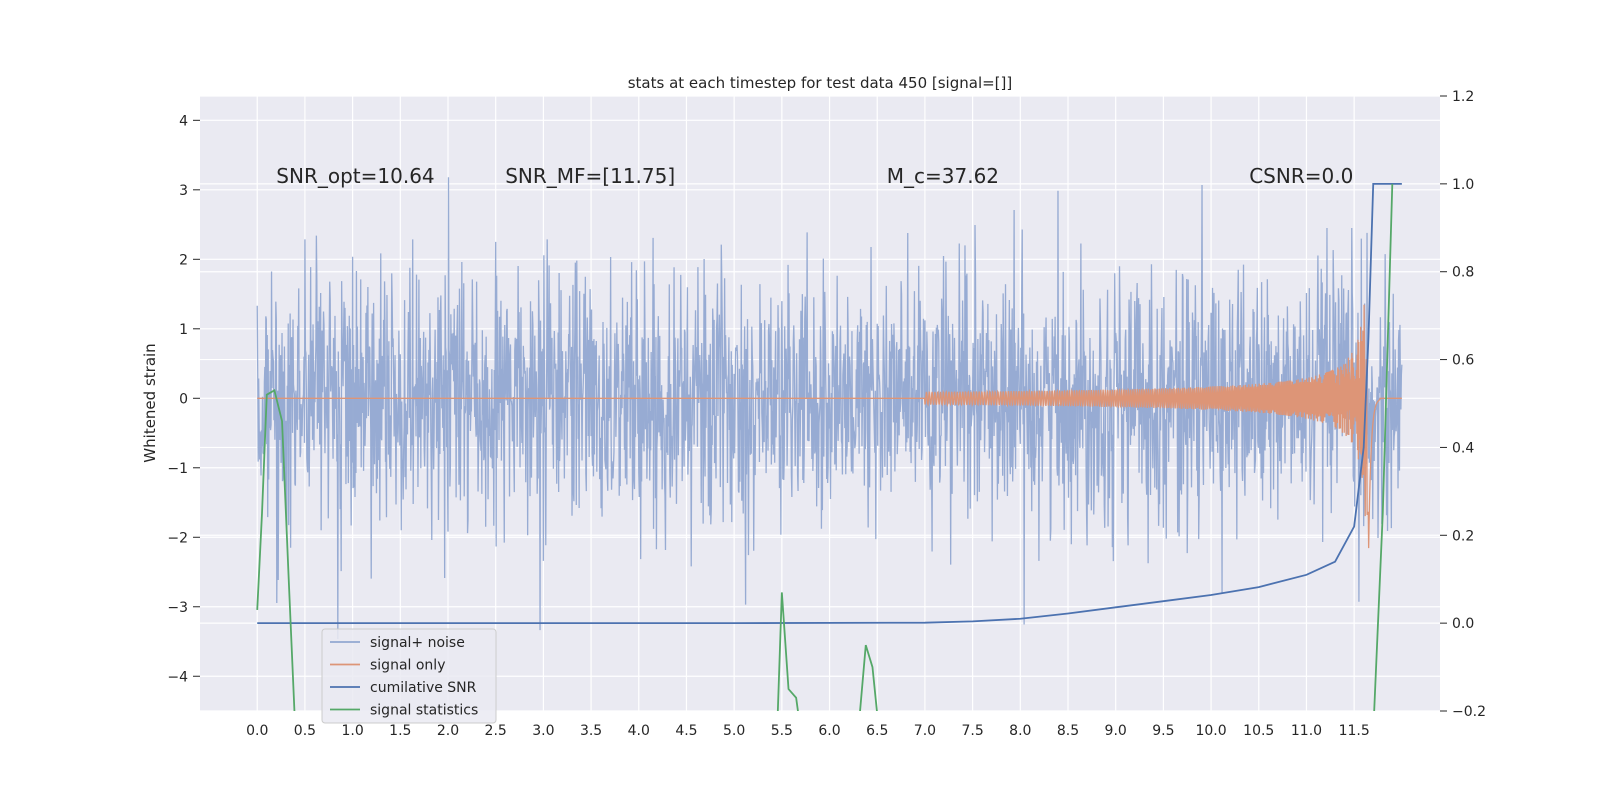 The width and height of the screenshot is (1600, 800). What do you see at coordinates (1258, 731) in the screenshot?
I see `x-tick-label: 10.5` at bounding box center [1258, 731].